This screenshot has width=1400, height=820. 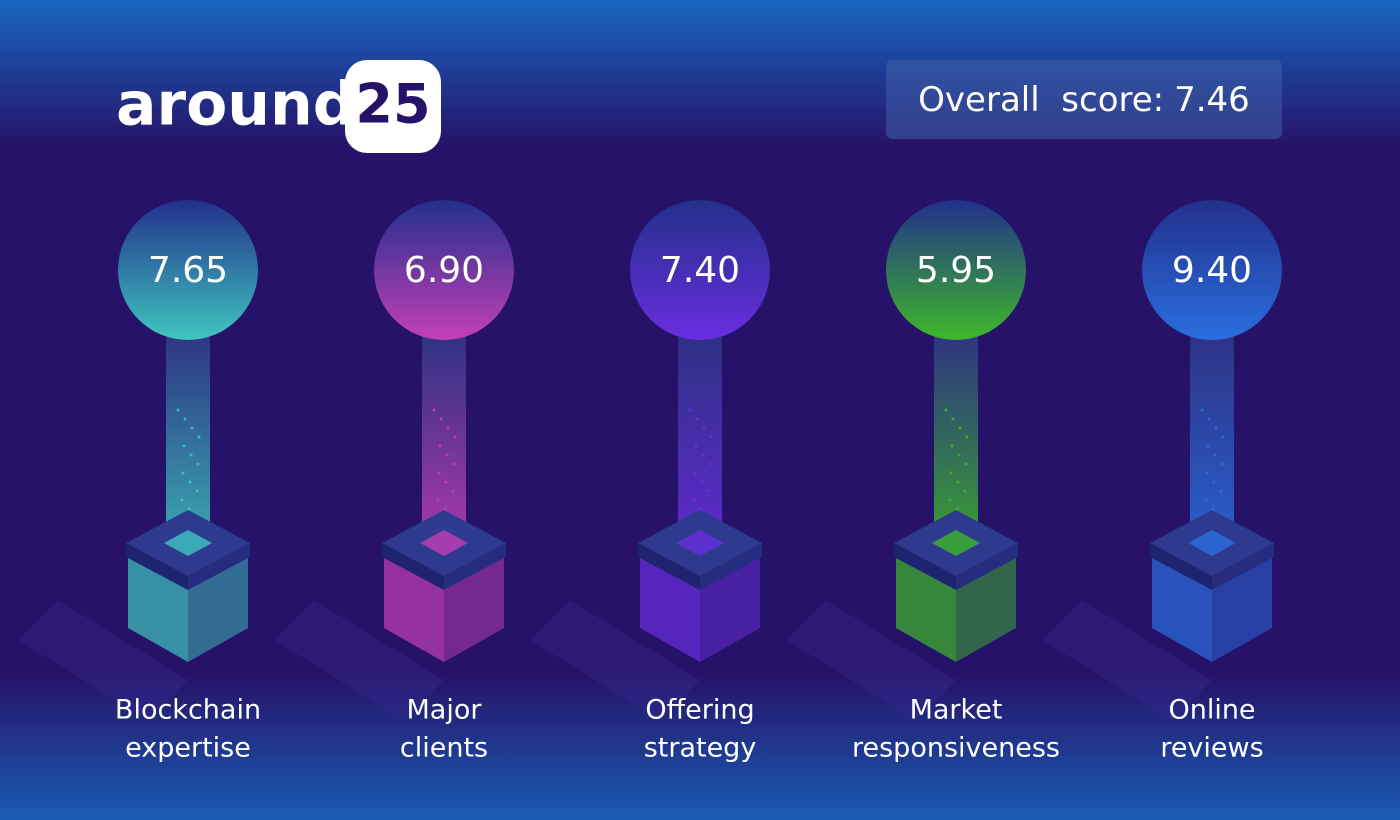 I want to click on label: Major, so click(x=445, y=710).